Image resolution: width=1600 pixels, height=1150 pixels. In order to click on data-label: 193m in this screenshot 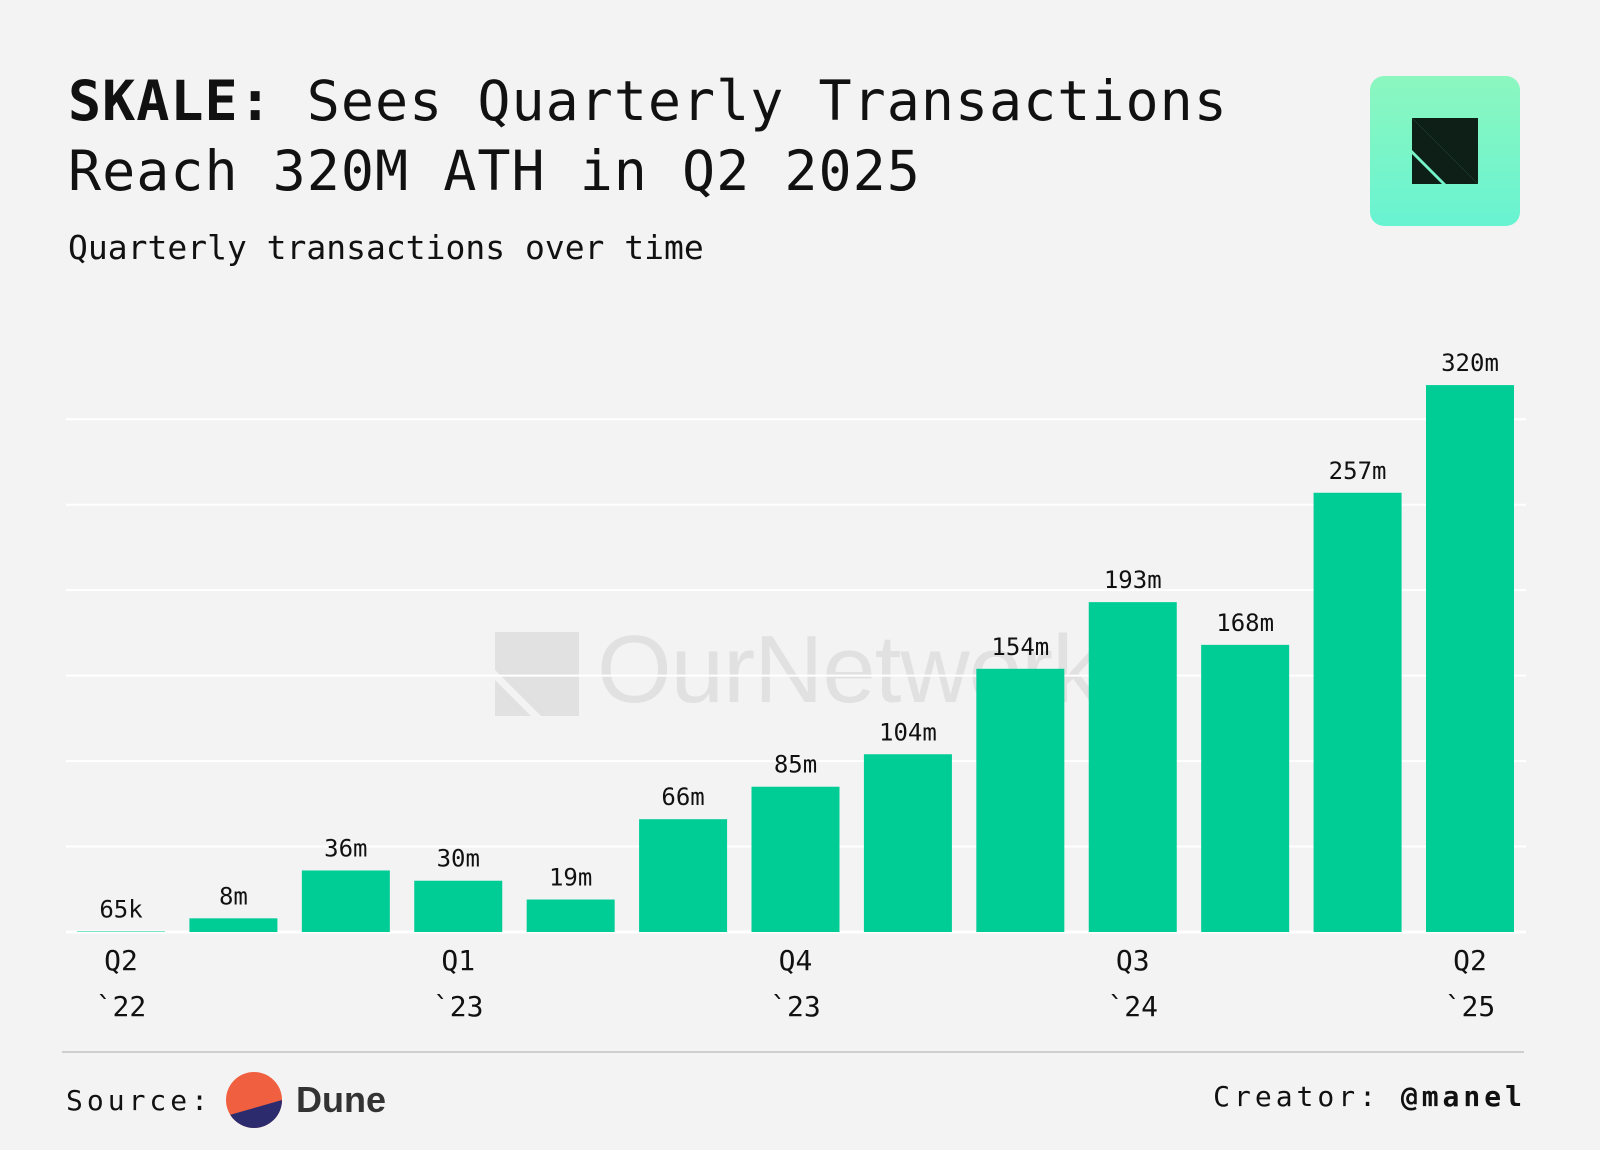, I will do `click(1133, 580)`.